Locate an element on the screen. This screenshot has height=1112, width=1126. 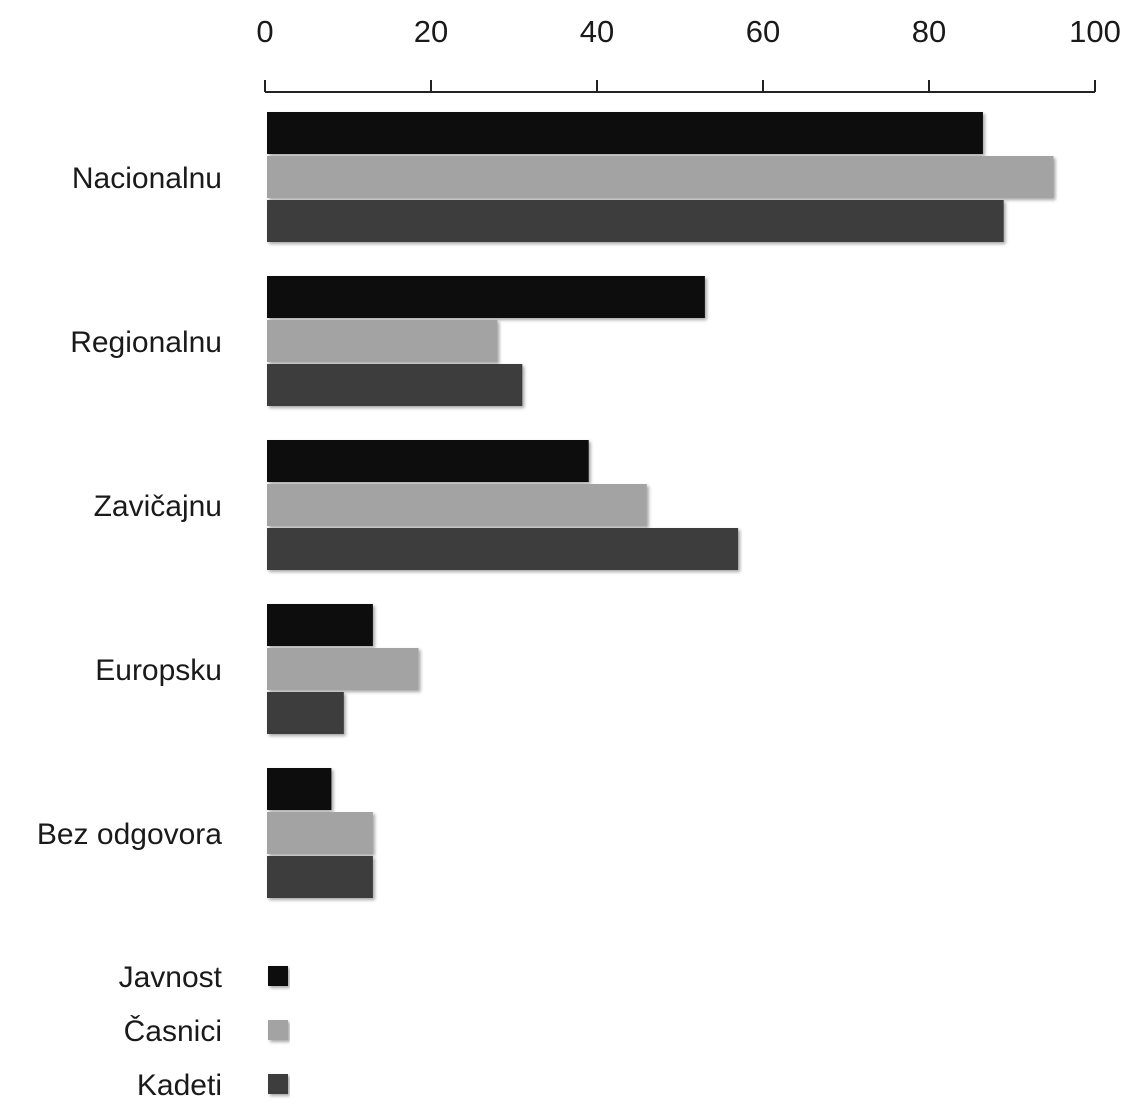
legend: Javnost Časnici Kadeti is located at coordinates (203, 1031).